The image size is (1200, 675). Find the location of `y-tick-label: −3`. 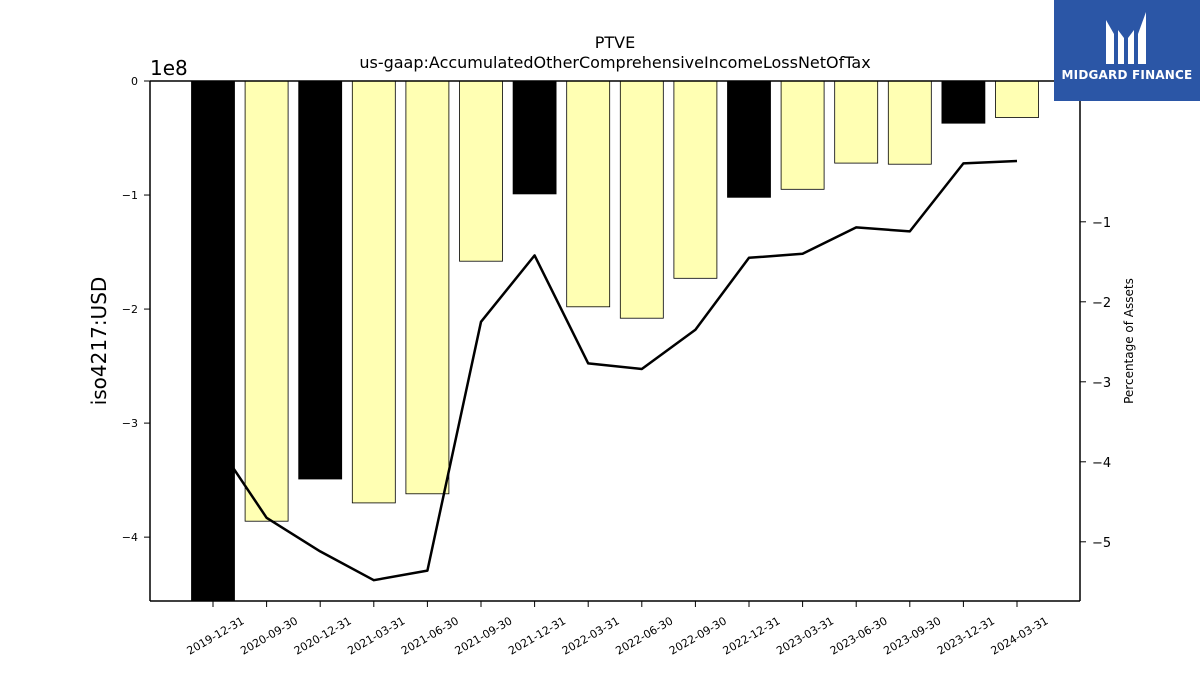

y-tick-label: −3 is located at coordinates (130, 423).